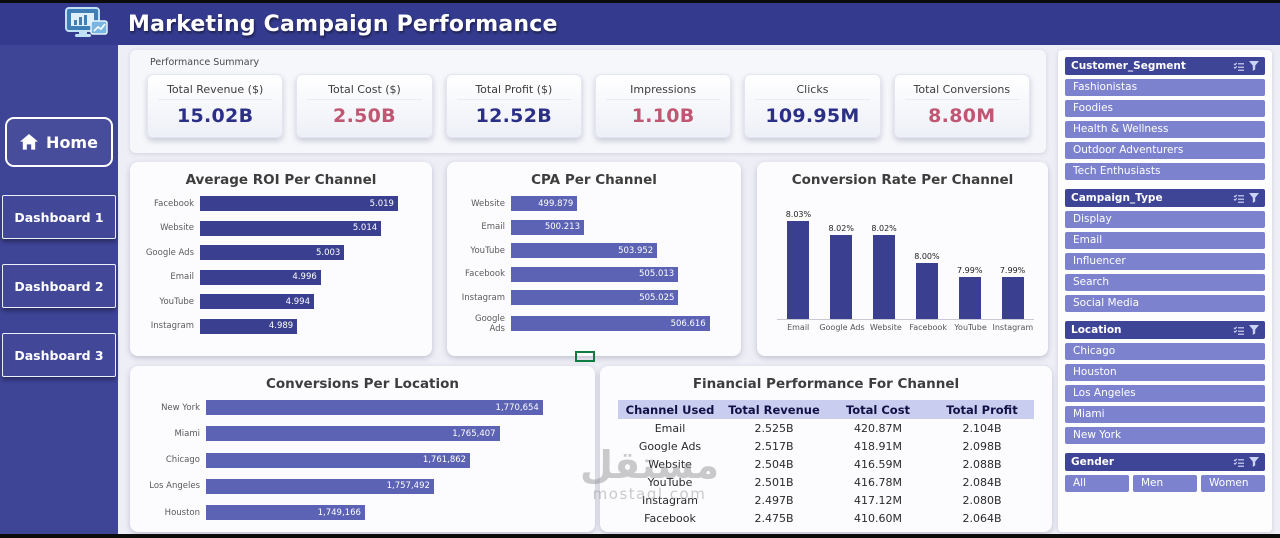 The height and width of the screenshot is (538, 1280). Describe the element at coordinates (688, 323) in the screenshot. I see `value-label: 506.616` at that location.